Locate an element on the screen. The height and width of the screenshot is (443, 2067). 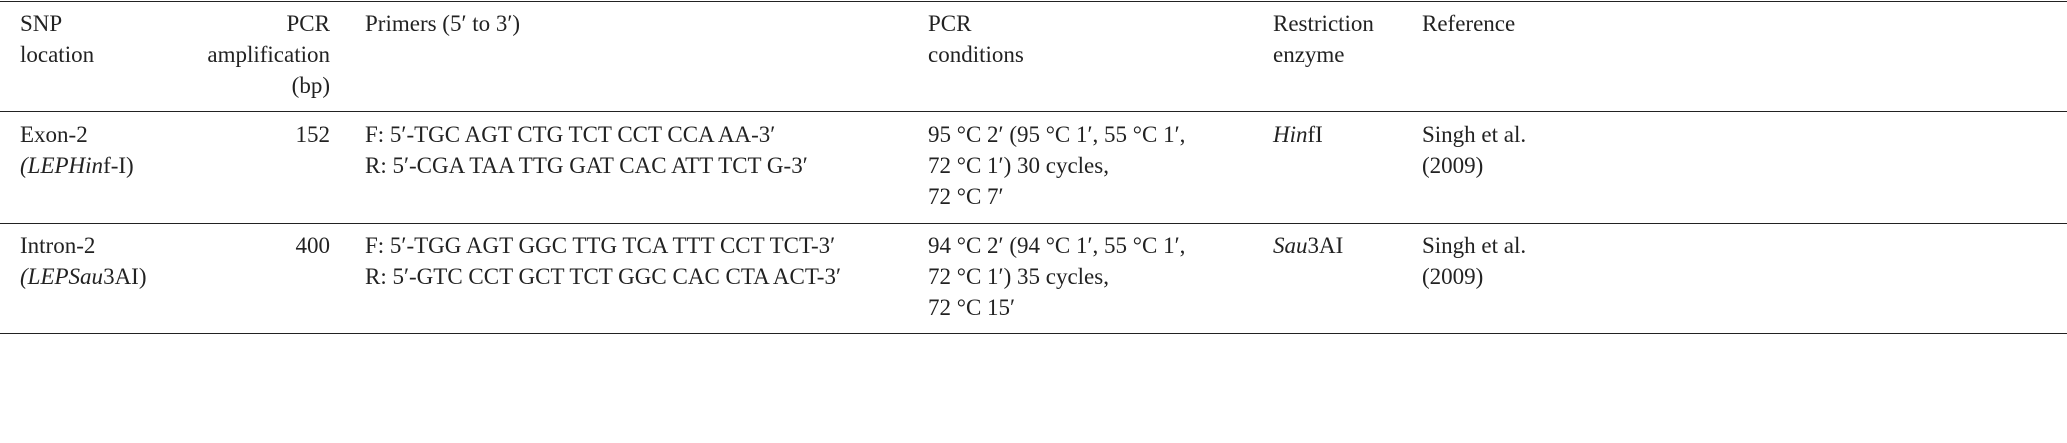
header-text: Primers (5′ to 3′) is located at coordinates (443, 23).